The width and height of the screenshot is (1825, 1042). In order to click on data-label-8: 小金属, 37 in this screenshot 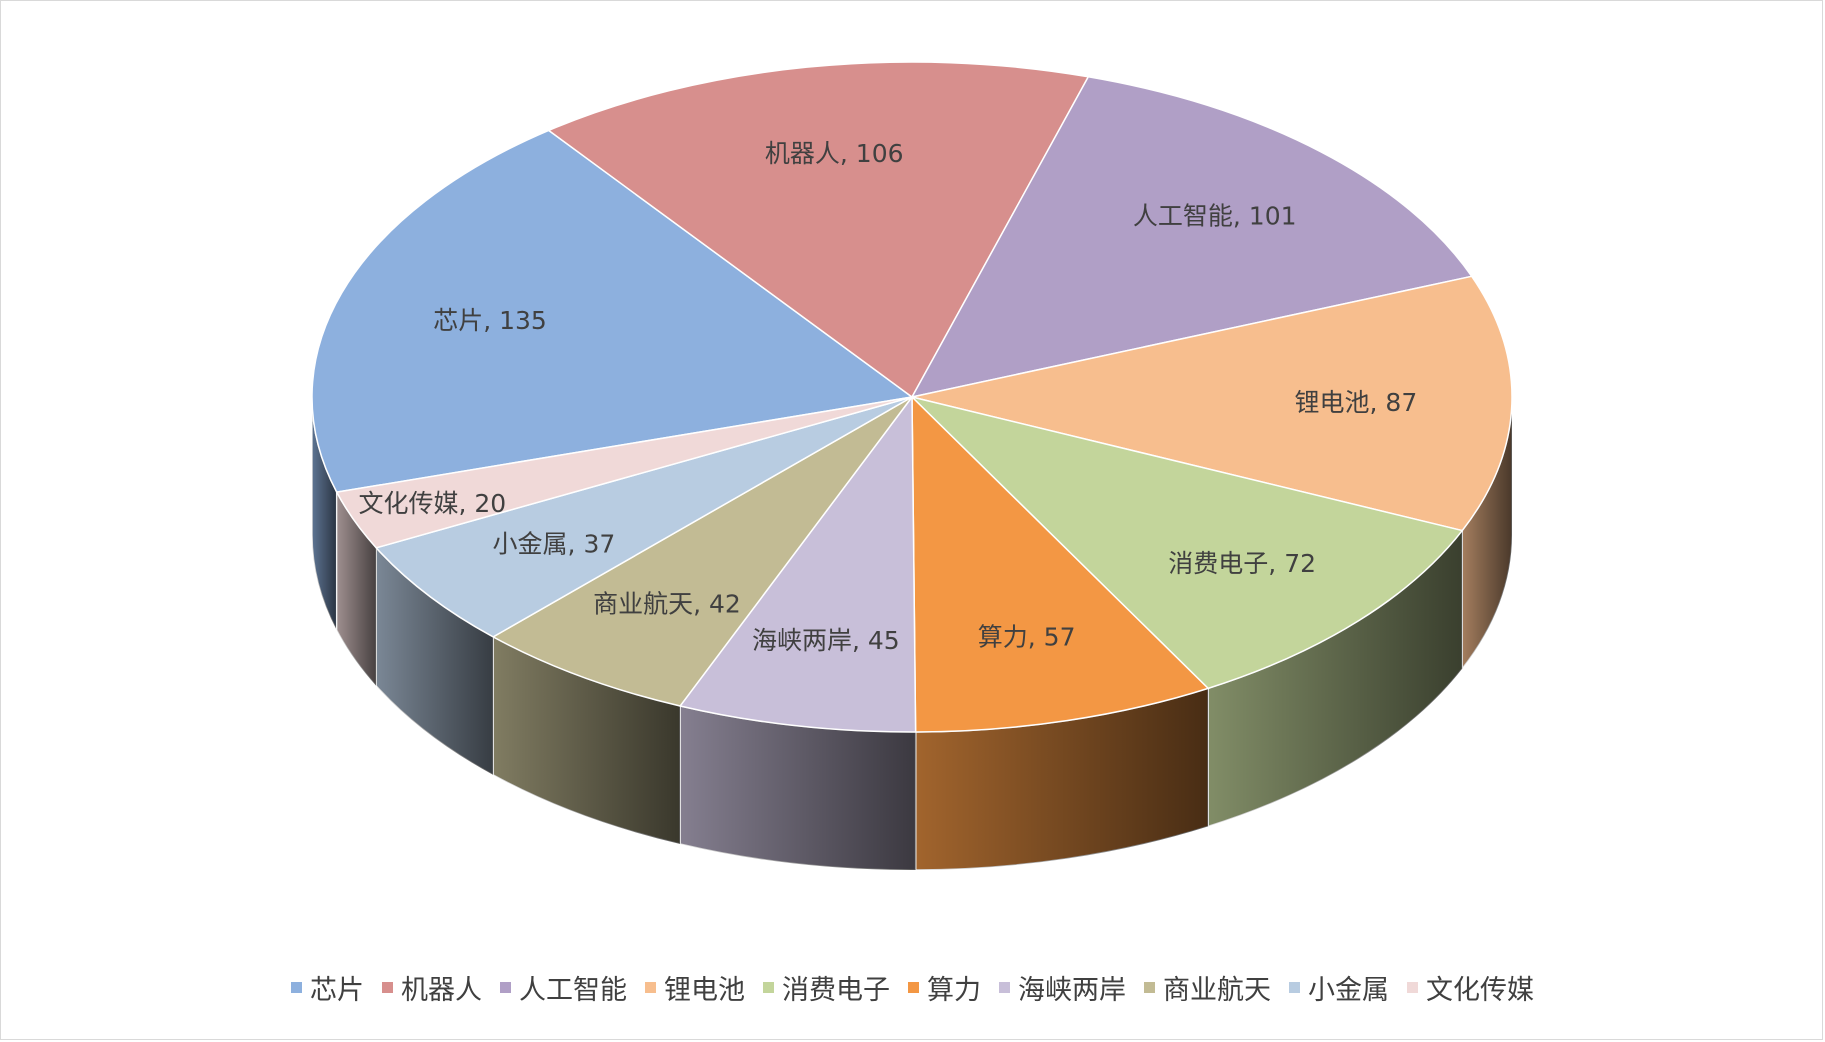, I will do `click(554, 544)`.